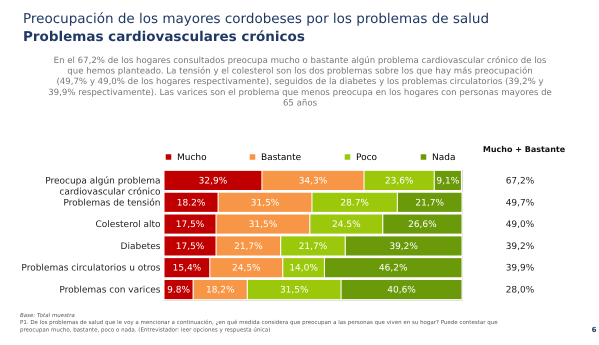 This screenshot has height=345, width=599. What do you see at coordinates (164, 37) in the screenshot?
I see `chart-subtitle: Problemas cardiovasculares crónicos` at bounding box center [164, 37].